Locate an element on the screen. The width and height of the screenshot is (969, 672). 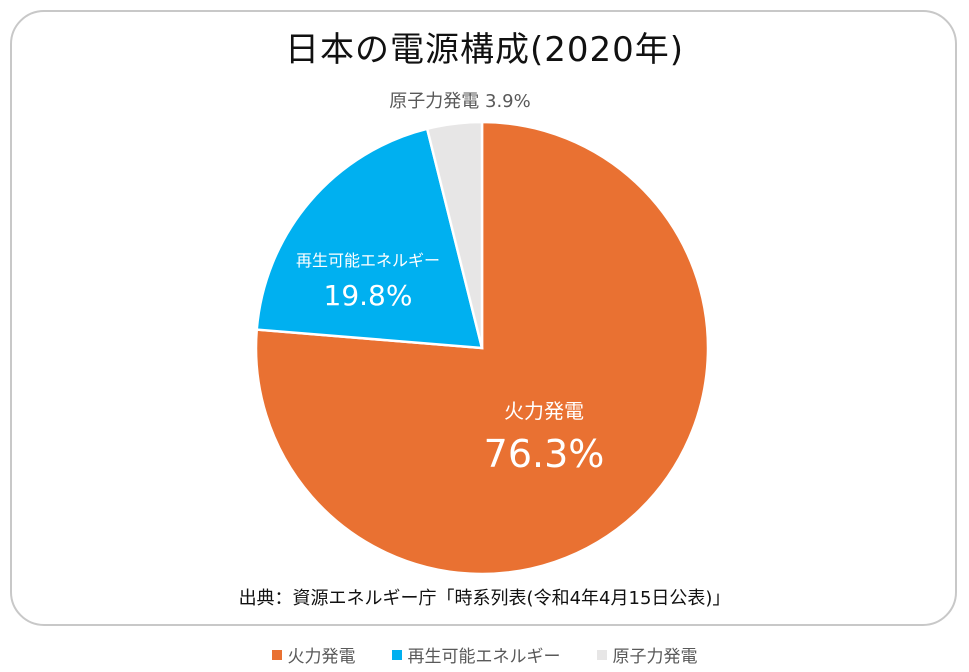
legend-item-renewable: 再生可能エネルギー is located at coordinates (476, 654).